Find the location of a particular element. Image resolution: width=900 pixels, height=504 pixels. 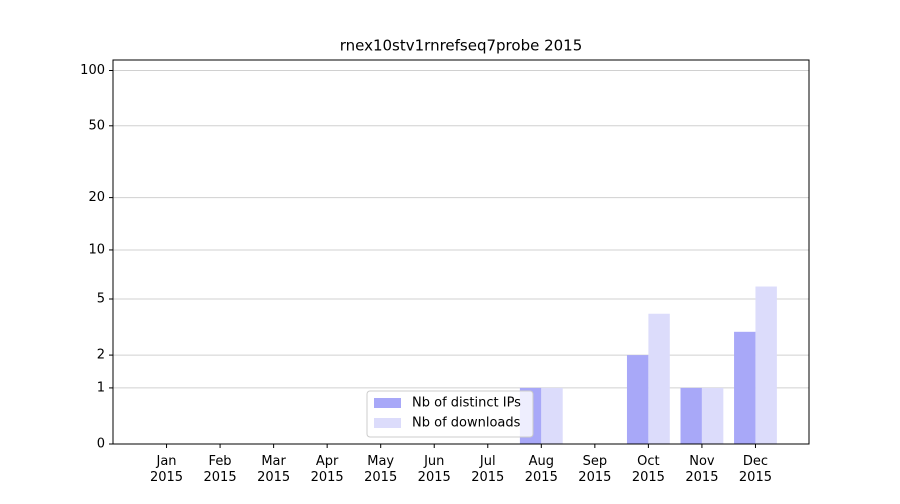

x-tick-month: May is located at coordinates (380, 461).